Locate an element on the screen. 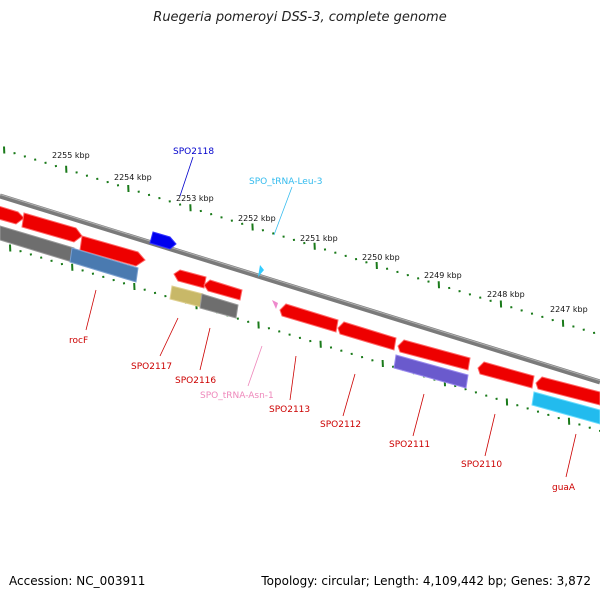 The height and width of the screenshot is (600, 600). gene-spo2112 is located at coordinates (367, 336).